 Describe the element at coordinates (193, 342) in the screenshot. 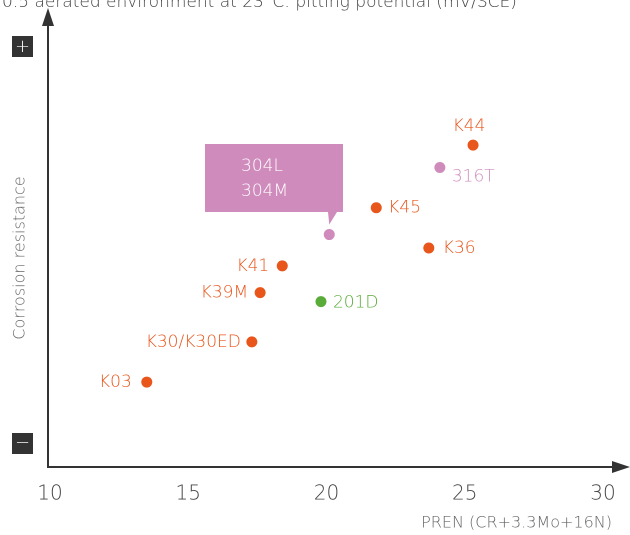

I see `point-label: K30/K30ED` at that location.